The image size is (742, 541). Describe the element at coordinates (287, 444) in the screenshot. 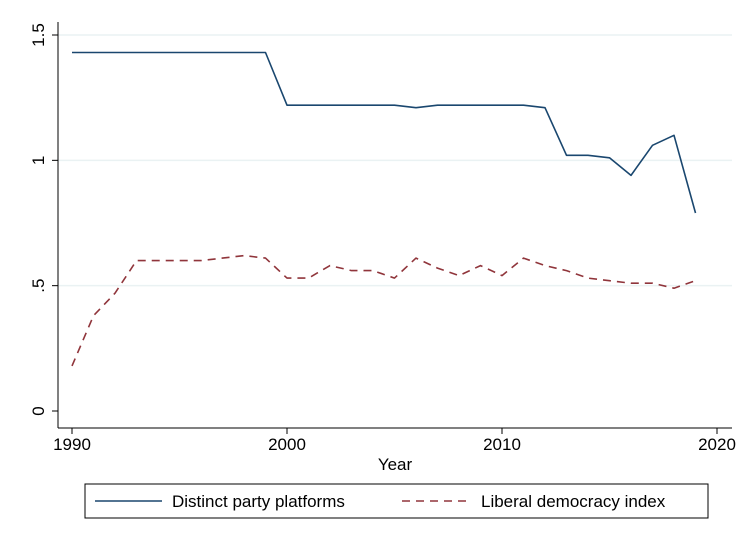

I see `x-tick-label: 2000` at that location.